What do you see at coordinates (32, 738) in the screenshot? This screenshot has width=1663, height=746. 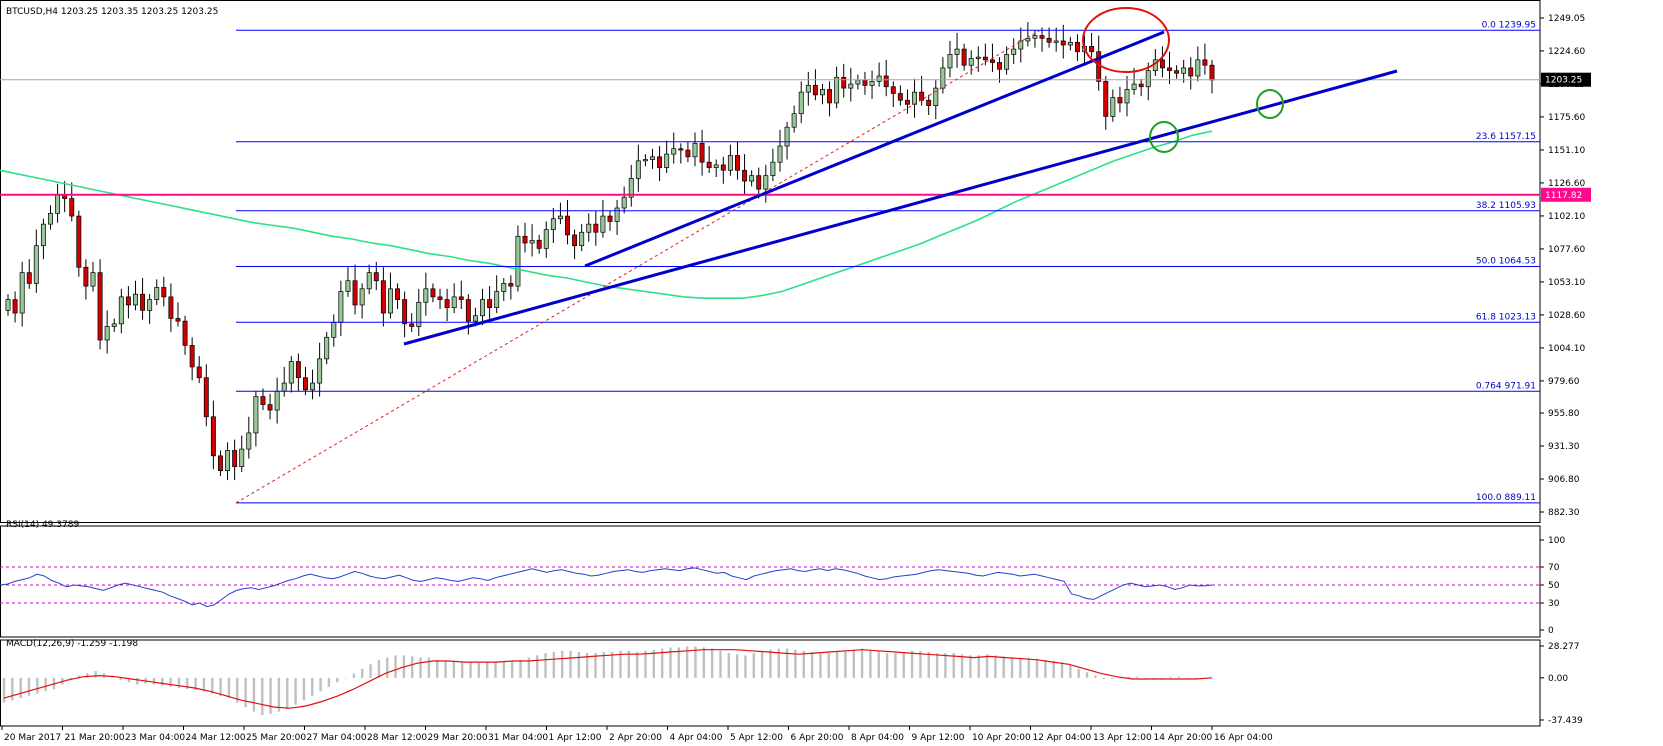 I see `time-tick-label: 20 Mar 2017` at bounding box center [32, 738].